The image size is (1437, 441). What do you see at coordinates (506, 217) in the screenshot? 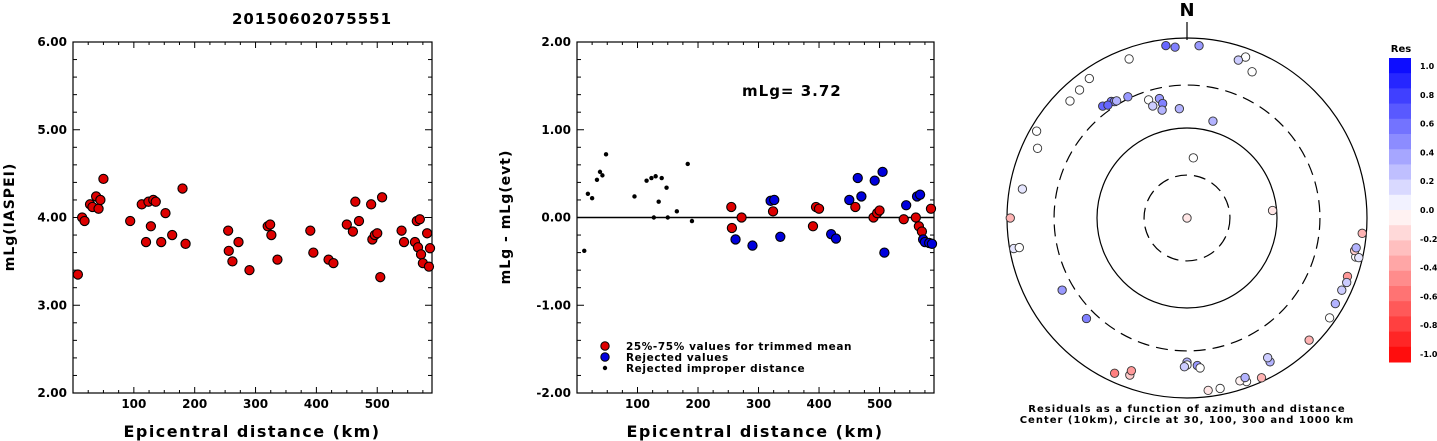
I see `y-axis-label: mLg - mLg(evt)` at bounding box center [506, 217].